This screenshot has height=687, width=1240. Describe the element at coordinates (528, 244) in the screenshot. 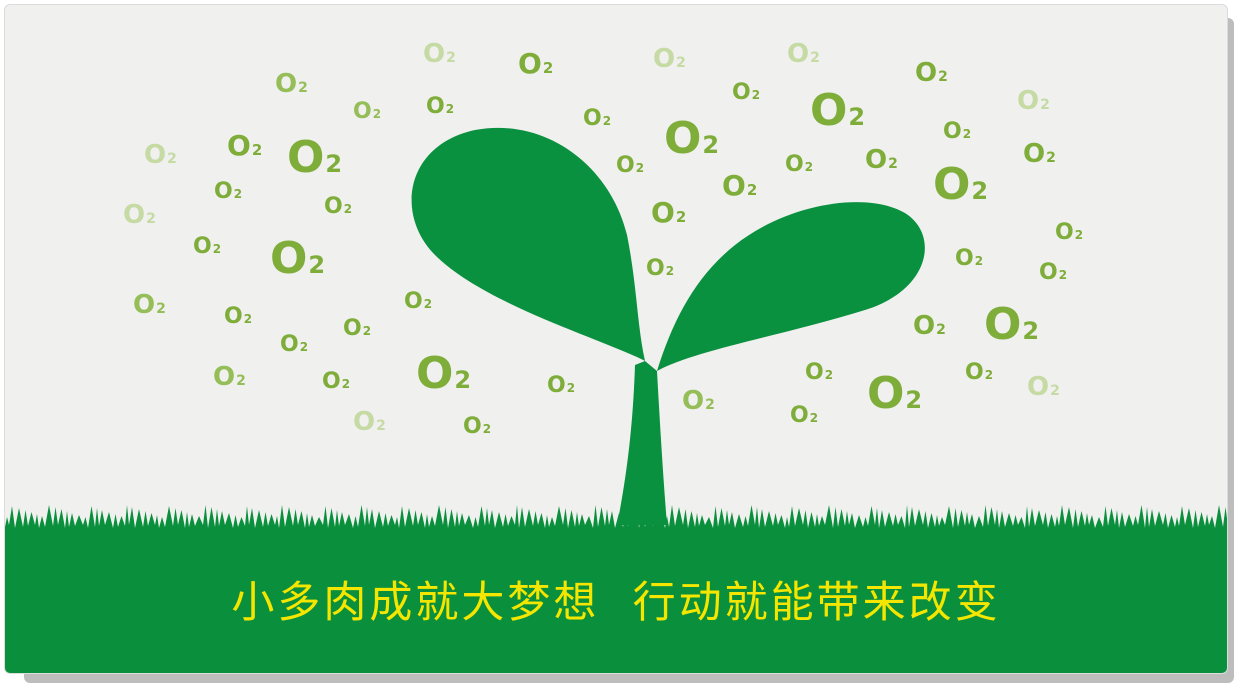

I see `sprout-left-leaf` at that location.